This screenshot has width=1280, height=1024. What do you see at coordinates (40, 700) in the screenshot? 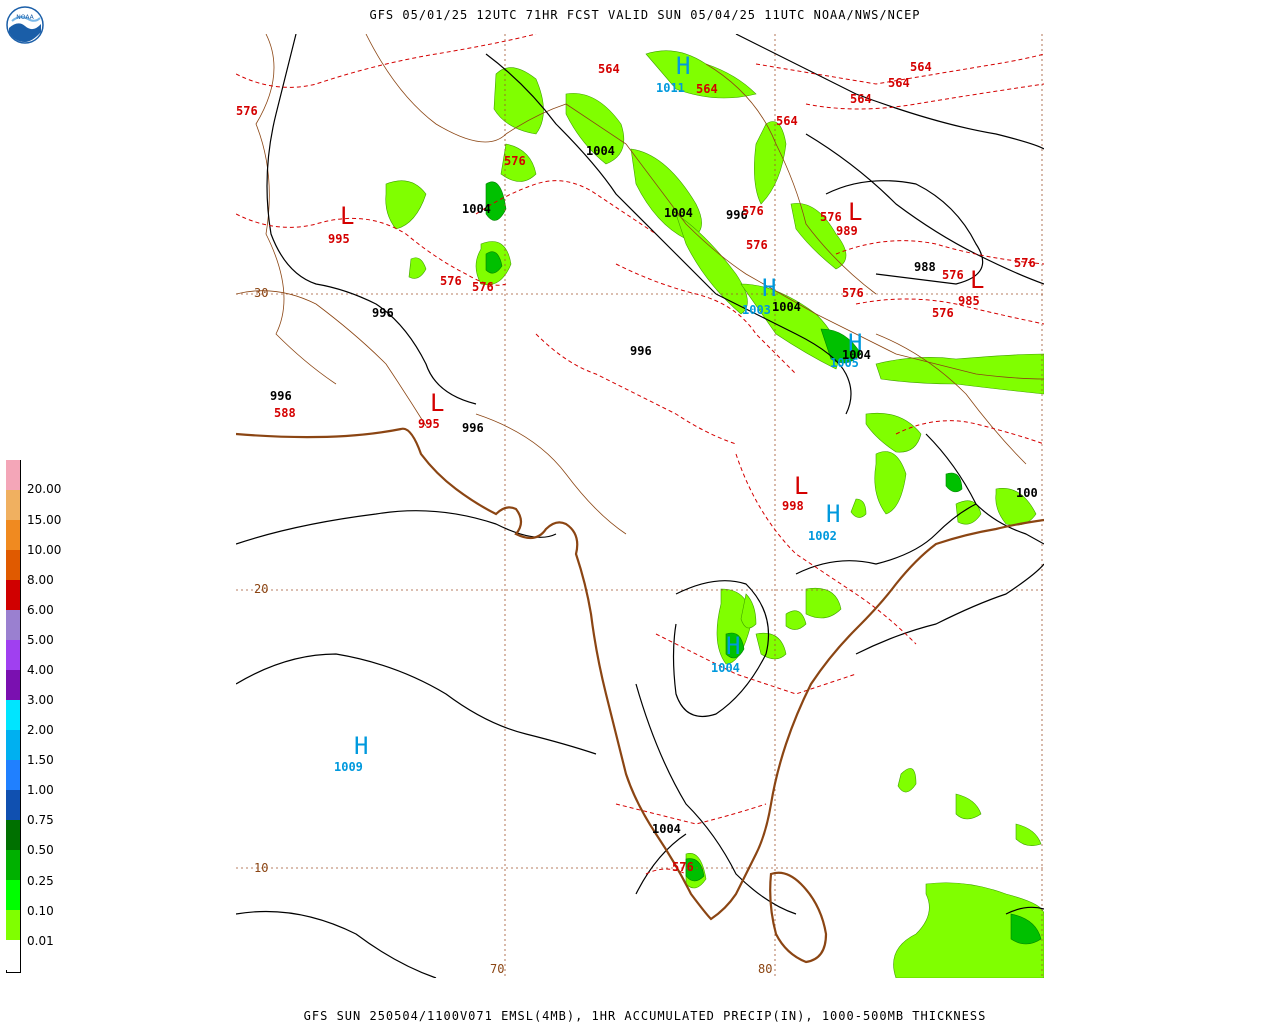
I see `legend-label: 3.00` at bounding box center [40, 700].